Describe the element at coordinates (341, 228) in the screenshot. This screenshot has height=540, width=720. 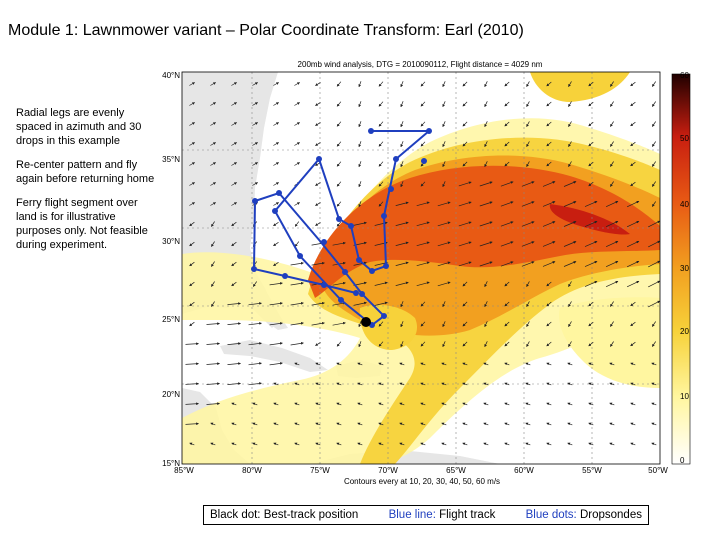
I see `dropsondes` at that location.